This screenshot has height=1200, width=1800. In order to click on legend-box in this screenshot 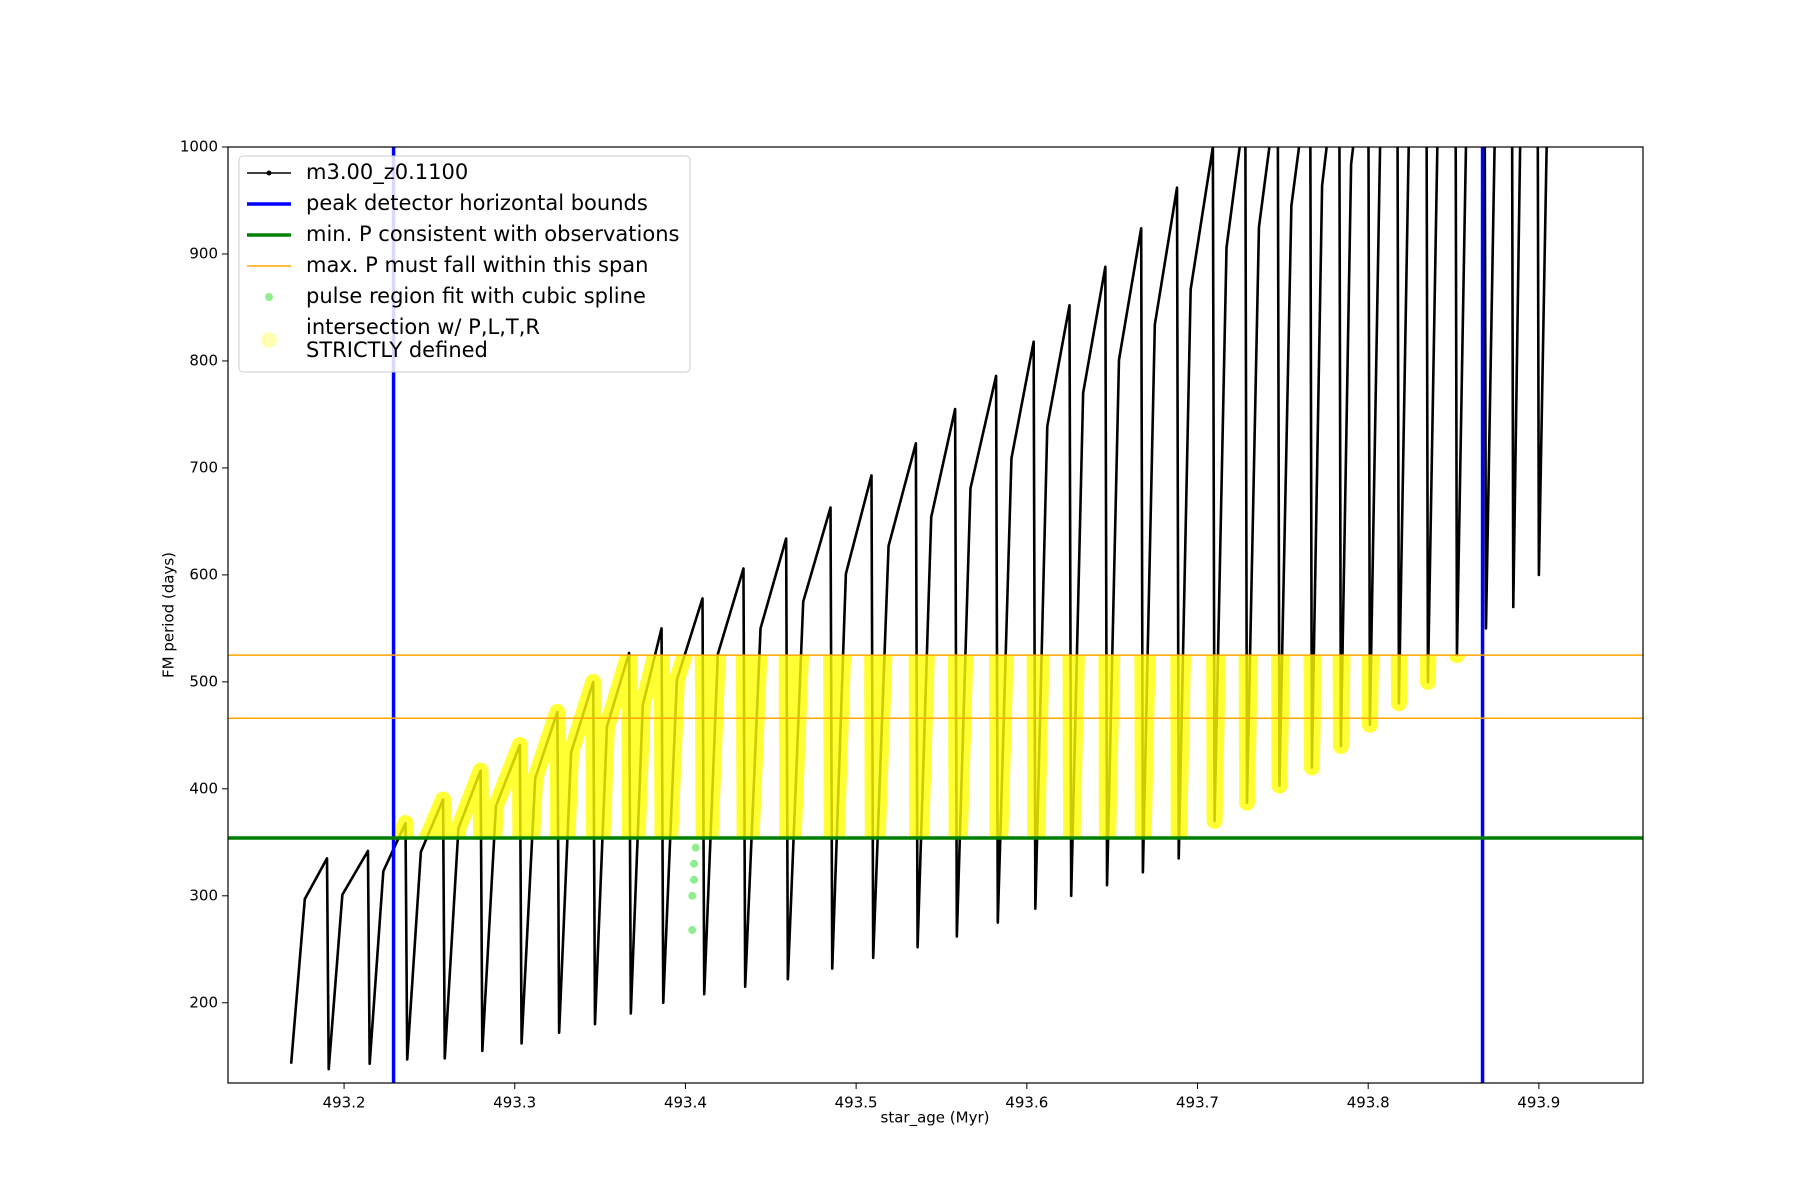, I will do `click(464, 264)`.